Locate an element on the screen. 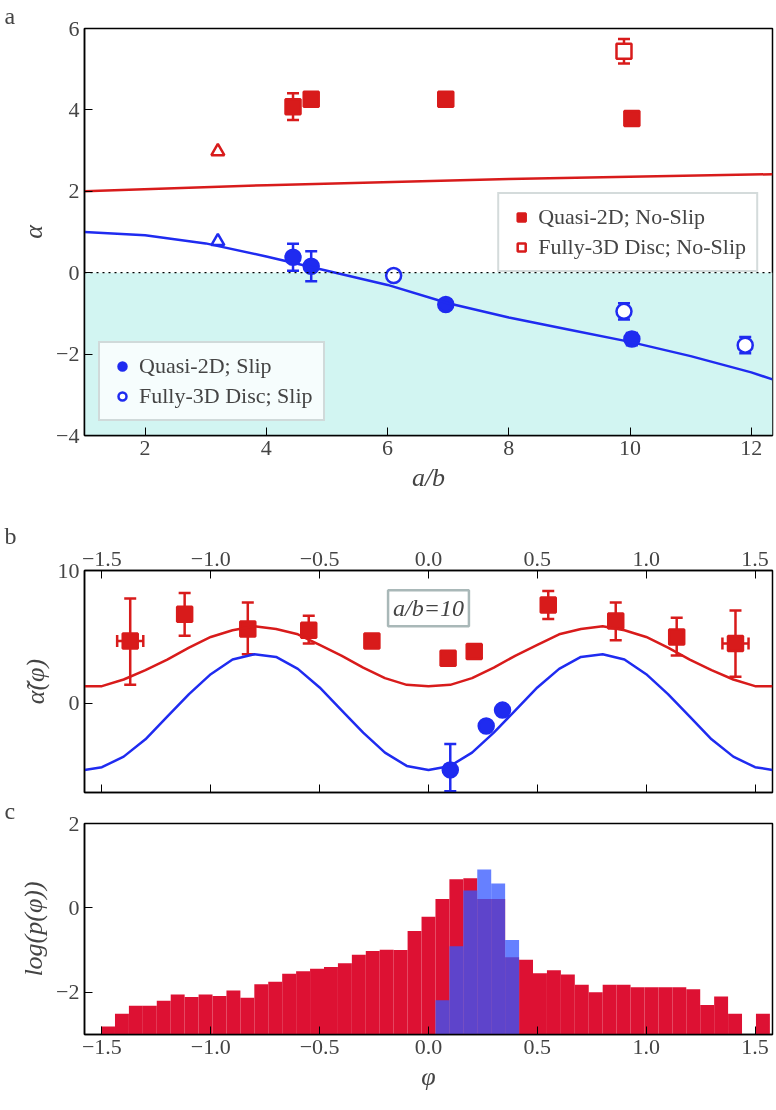 The image size is (776, 1110). x-tick-label: 12 is located at coordinates (751, 447).